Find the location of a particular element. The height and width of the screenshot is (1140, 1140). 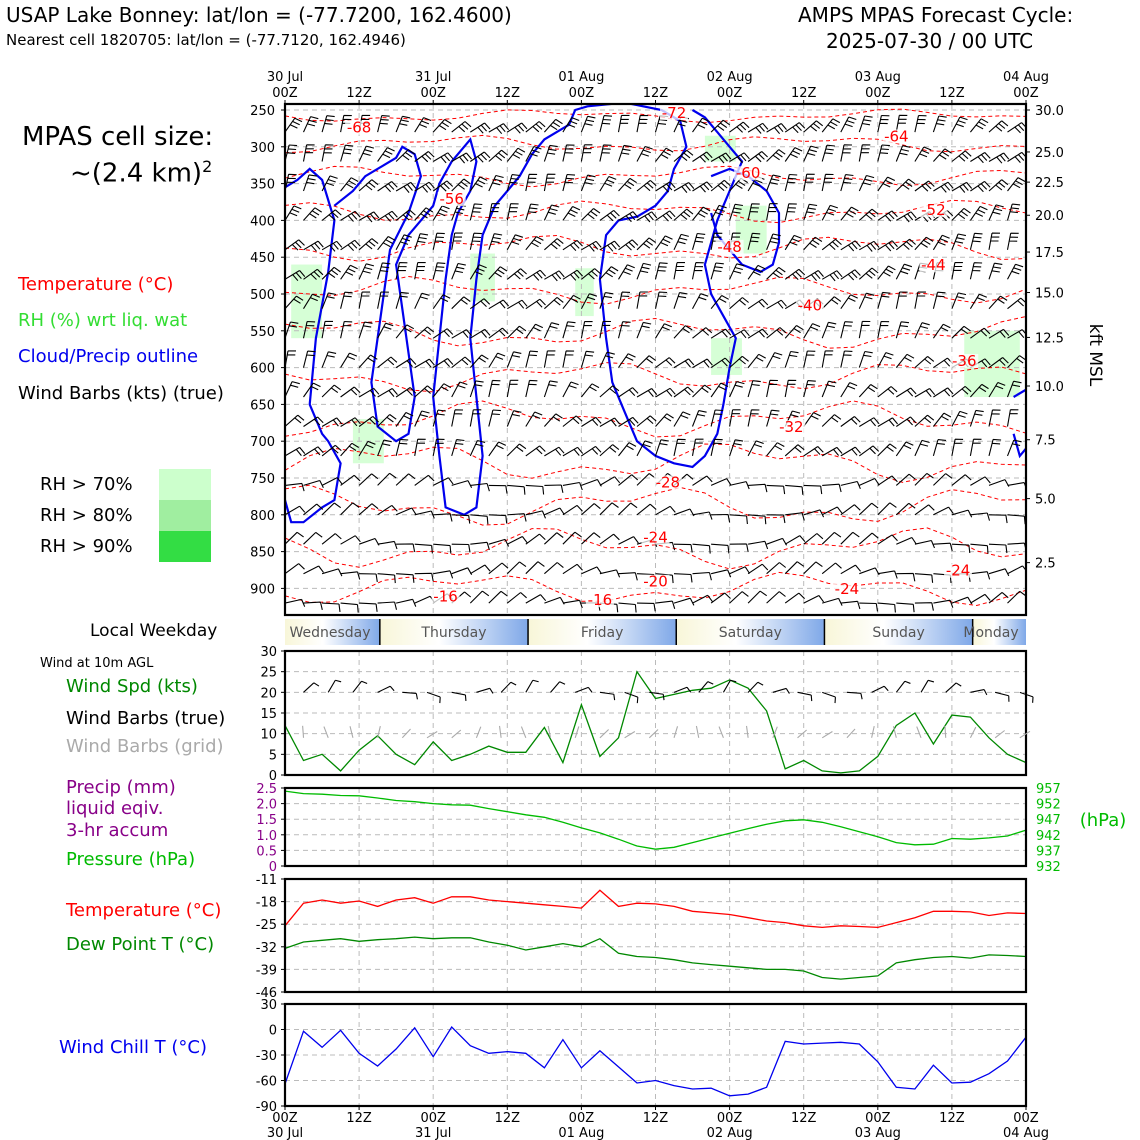

height-tick-label: 22.5 is located at coordinates (1049, 183).